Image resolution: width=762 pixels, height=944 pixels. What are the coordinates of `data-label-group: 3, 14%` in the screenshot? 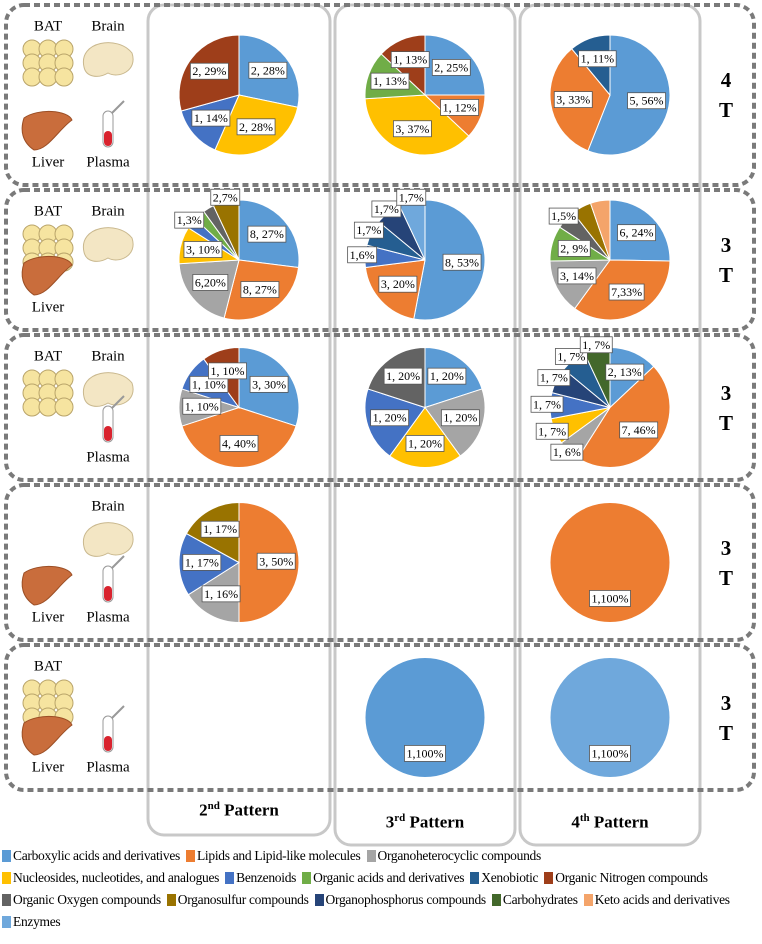 It's located at (577, 276).